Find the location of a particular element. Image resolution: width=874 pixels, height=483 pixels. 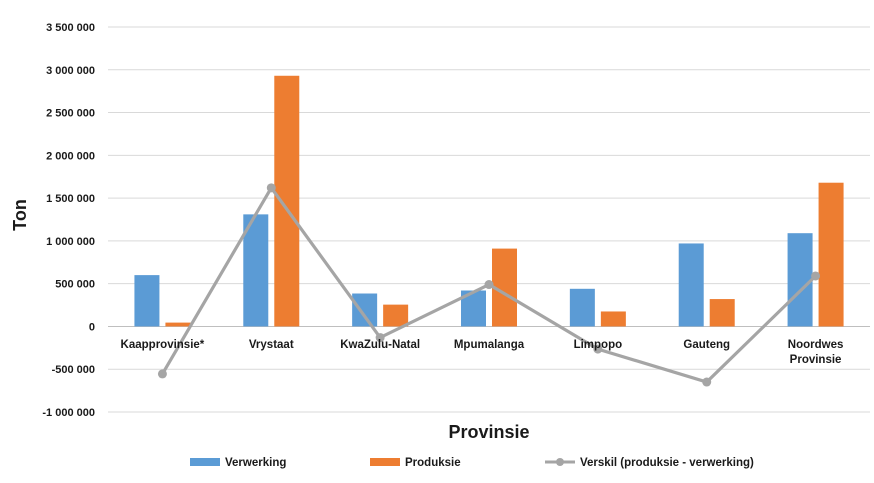

y-tick-label: 0 is located at coordinates (92, 327).